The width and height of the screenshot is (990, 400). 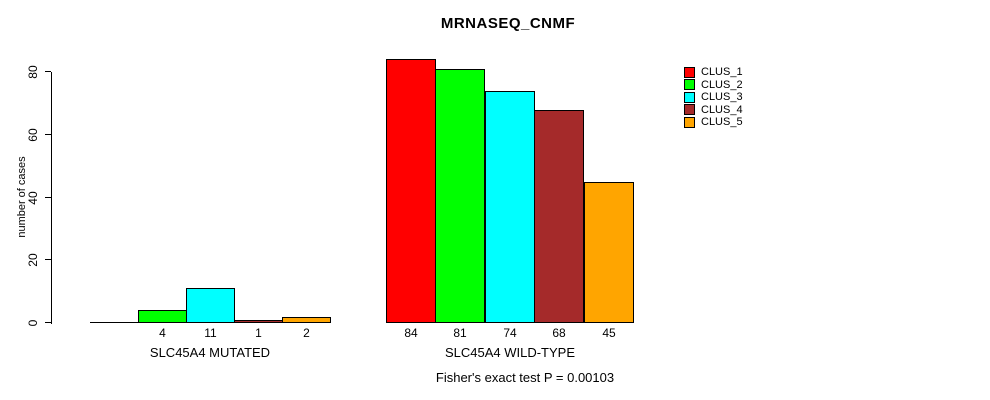 What do you see at coordinates (508, 23) in the screenshot?
I see `chart-title: MRNASEQ_CNMF` at bounding box center [508, 23].